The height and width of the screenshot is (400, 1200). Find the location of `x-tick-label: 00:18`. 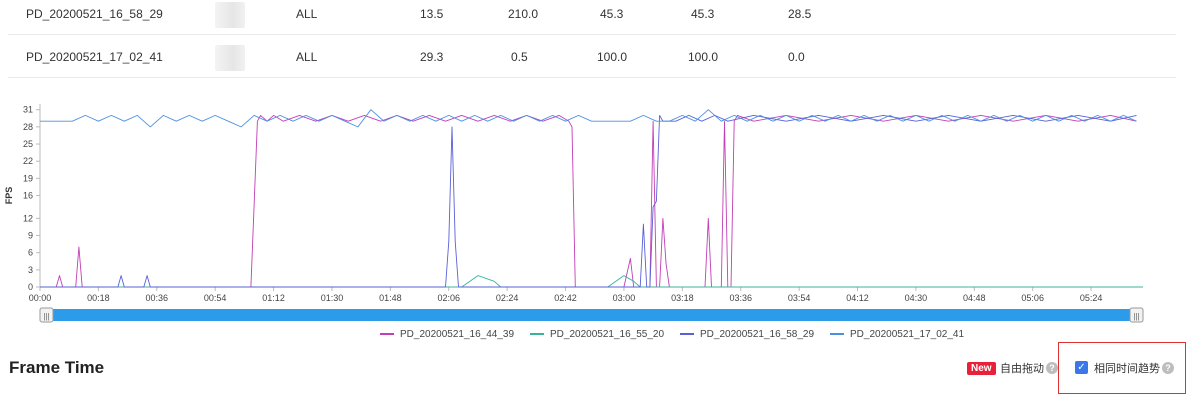

x-tick-label: 00:18 is located at coordinates (98, 298).